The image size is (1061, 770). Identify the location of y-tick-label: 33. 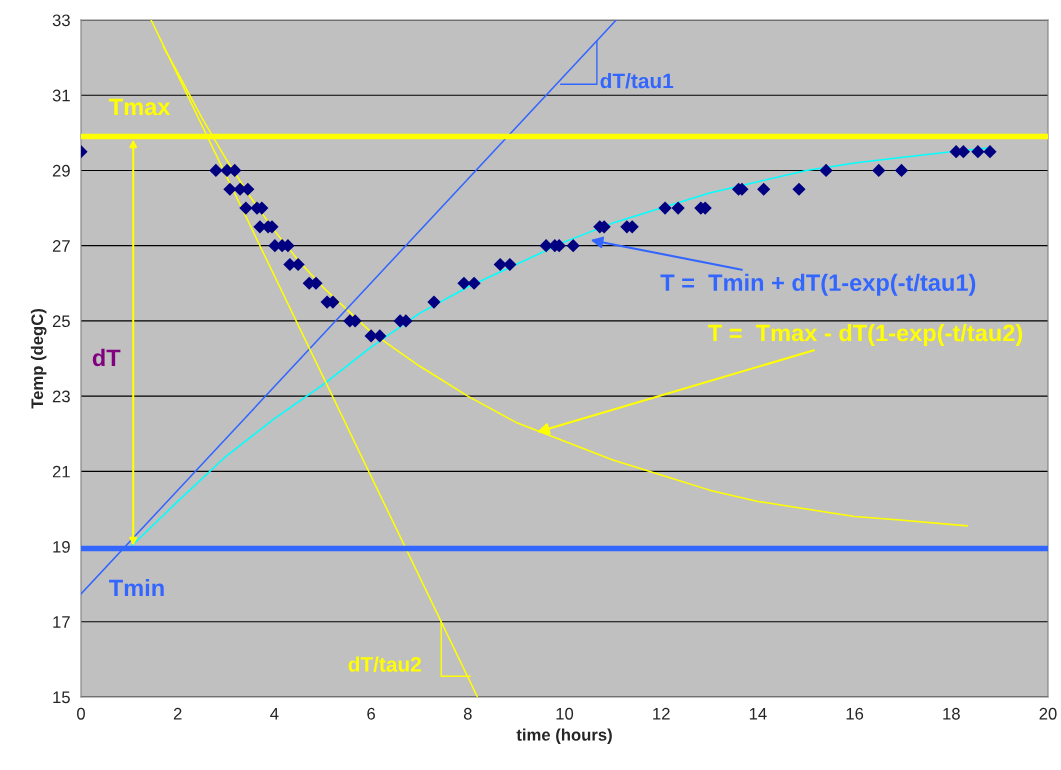
(61, 20).